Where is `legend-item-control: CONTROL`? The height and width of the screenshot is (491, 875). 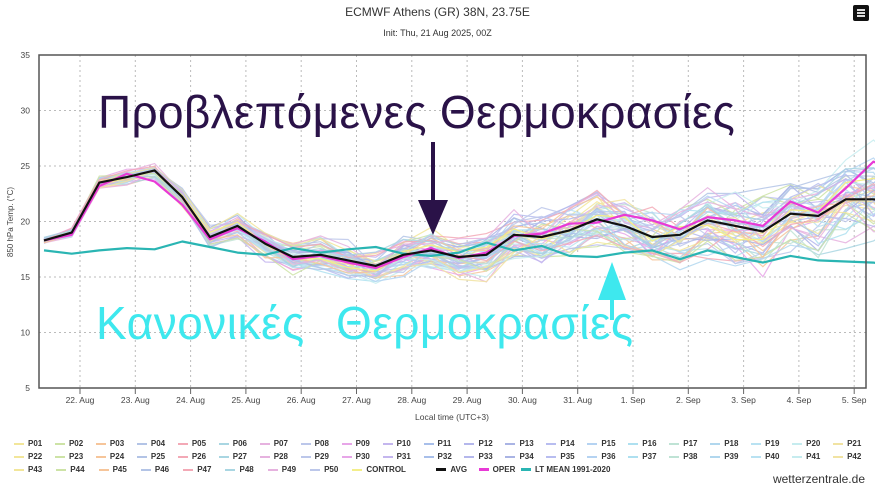
legend-item-control: CONTROL is located at coordinates (394, 469).